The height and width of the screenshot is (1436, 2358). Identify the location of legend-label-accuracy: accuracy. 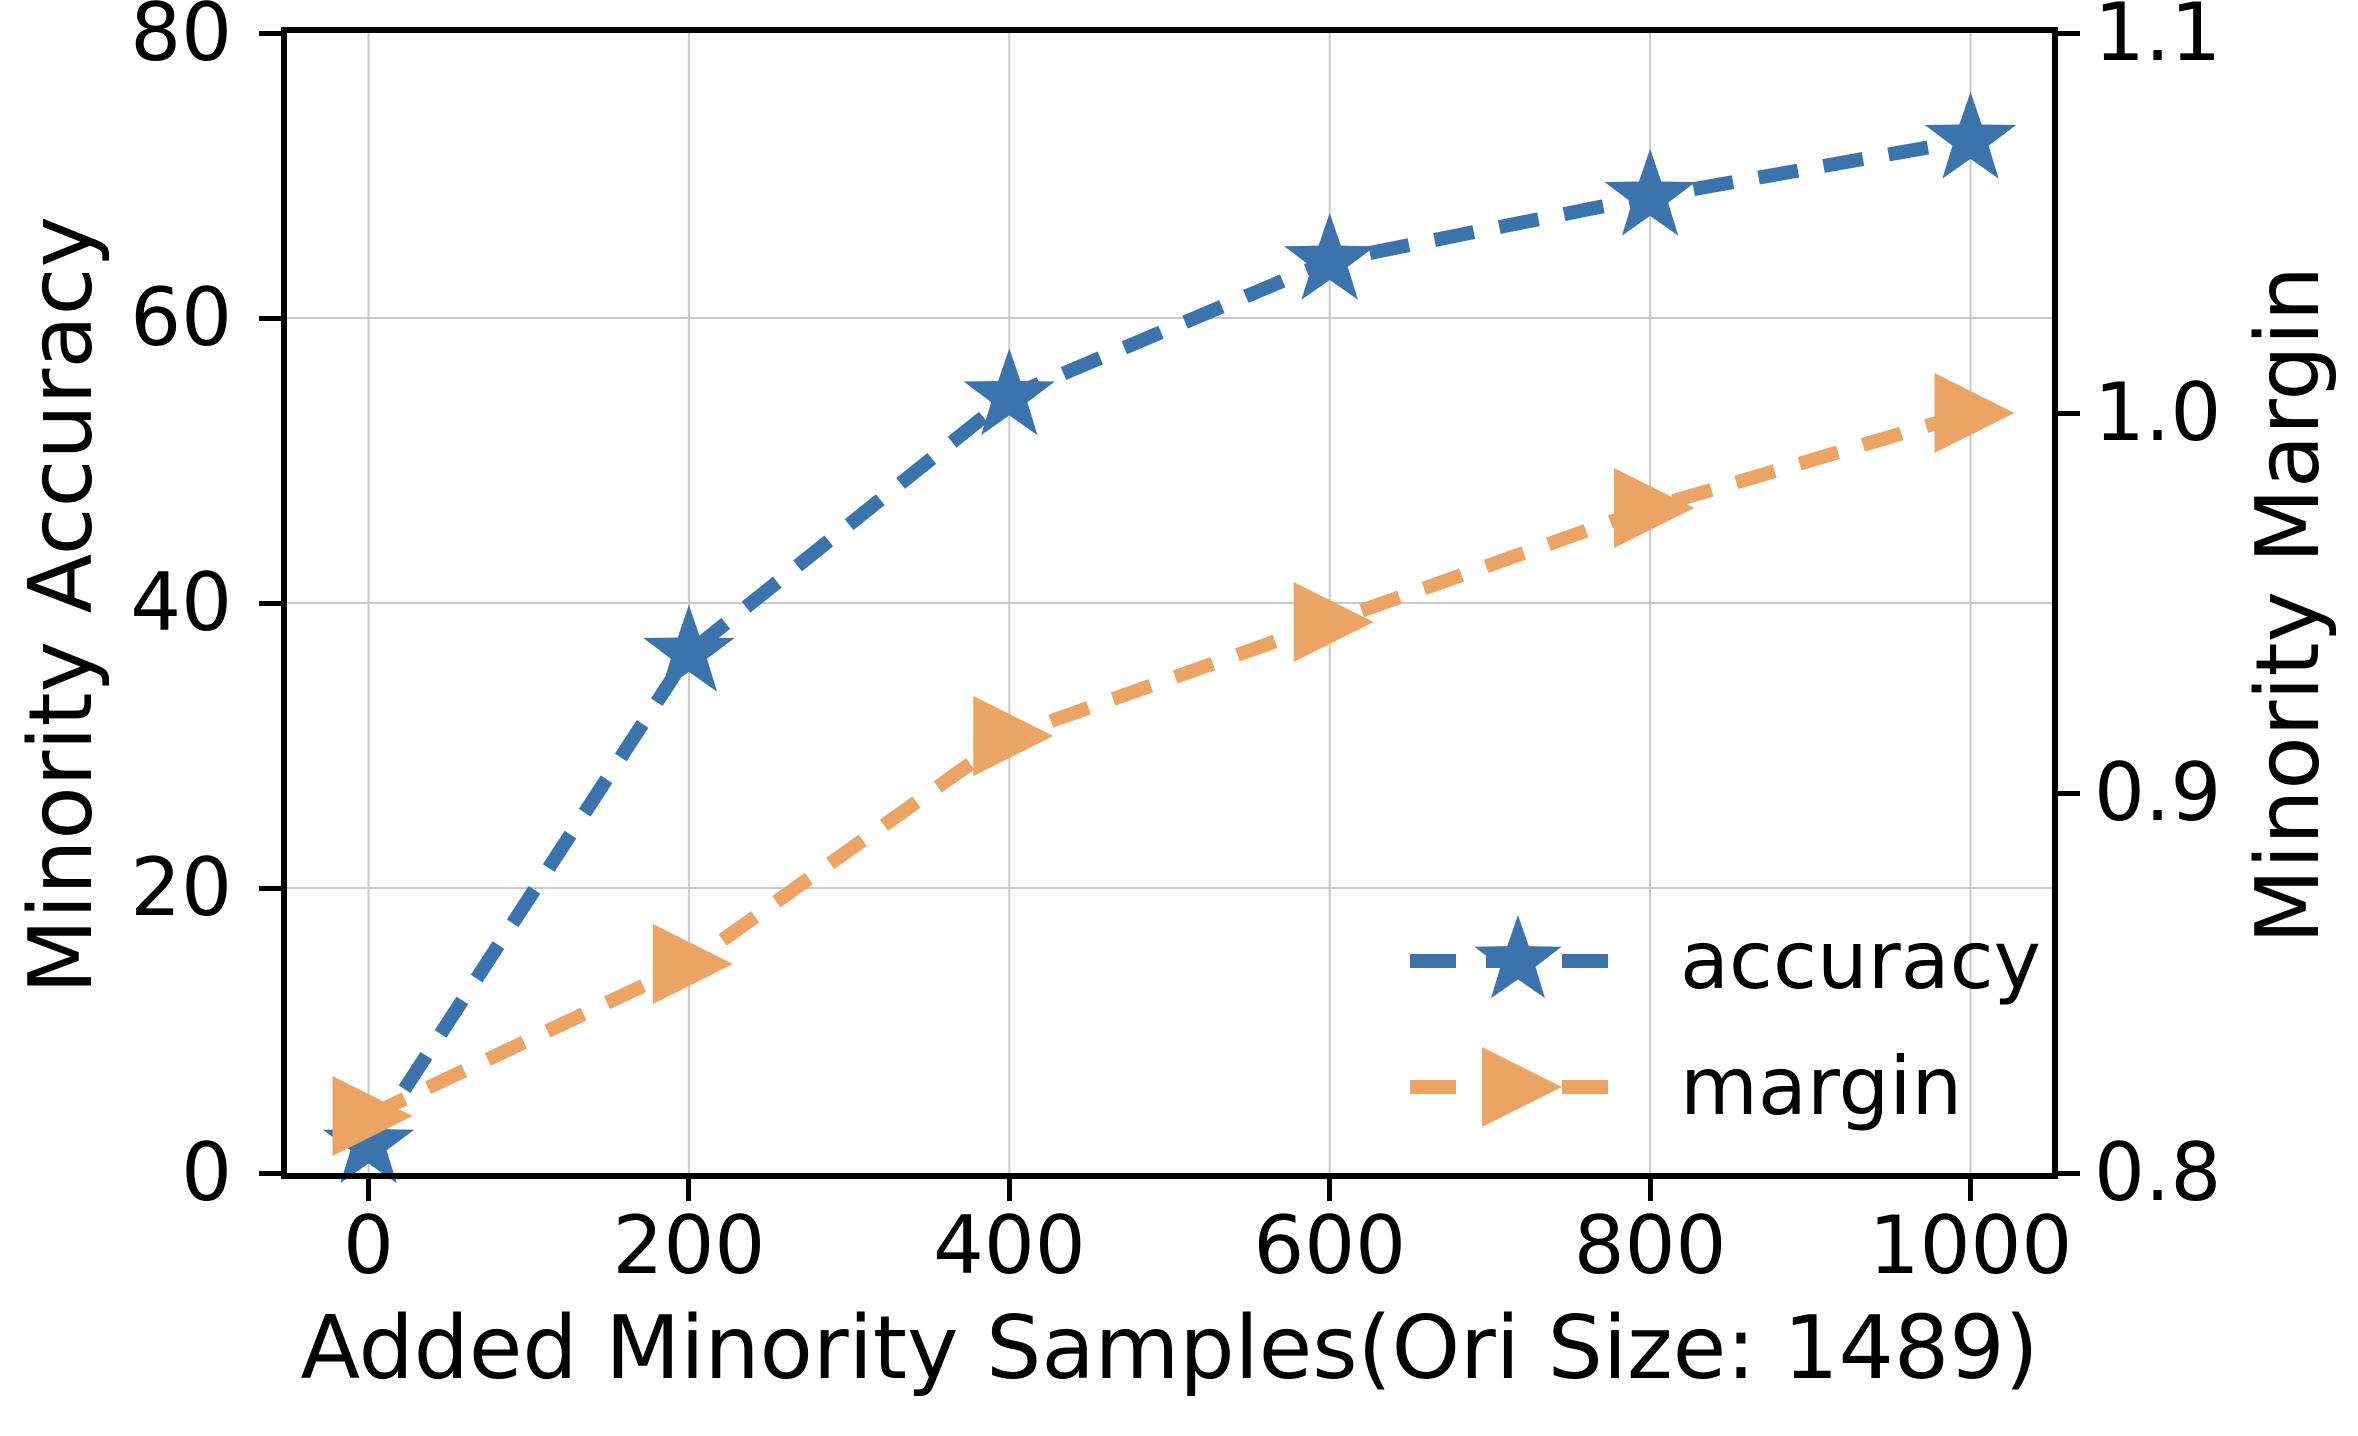
(1860, 960).